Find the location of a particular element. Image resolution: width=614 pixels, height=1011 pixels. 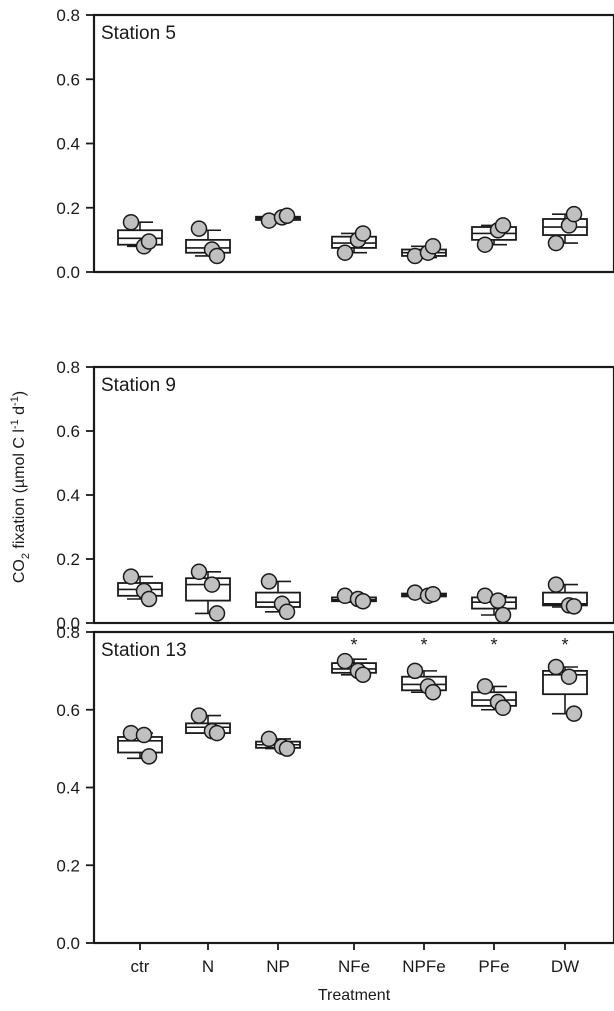

x-axis-title: Treatment is located at coordinates (354, 995).